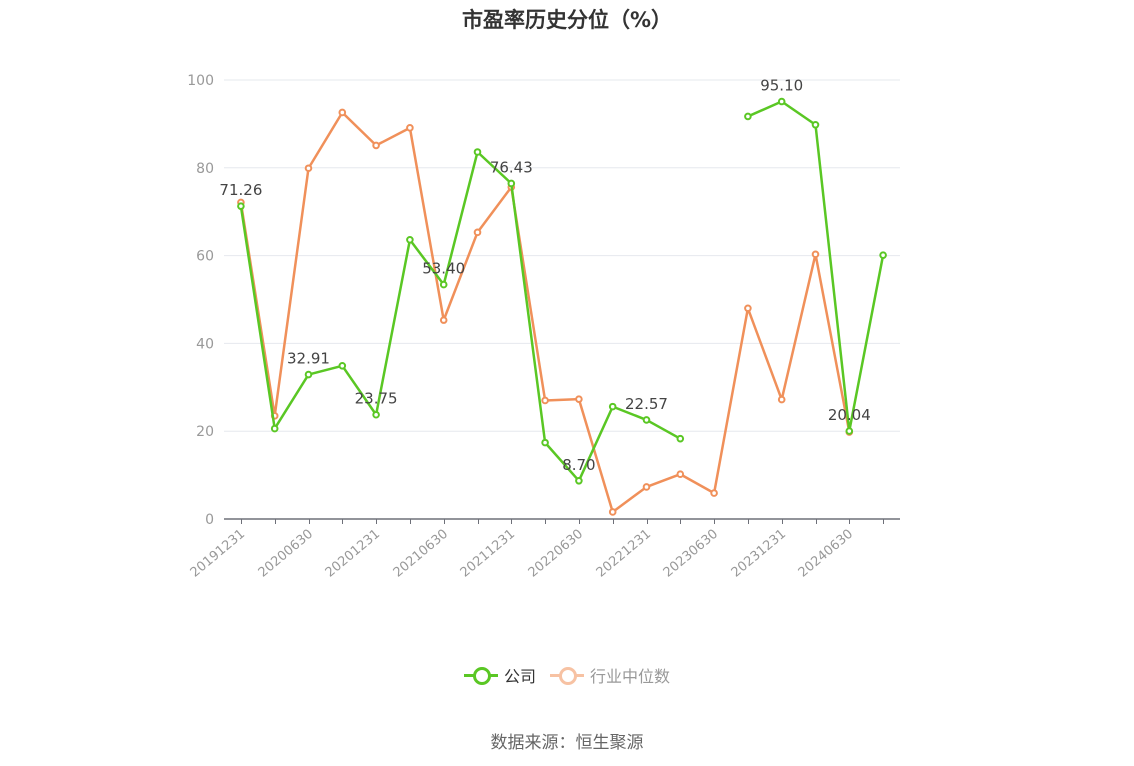 The image size is (1134, 766). I want to click on data-label-company: 71.26, so click(240, 190).